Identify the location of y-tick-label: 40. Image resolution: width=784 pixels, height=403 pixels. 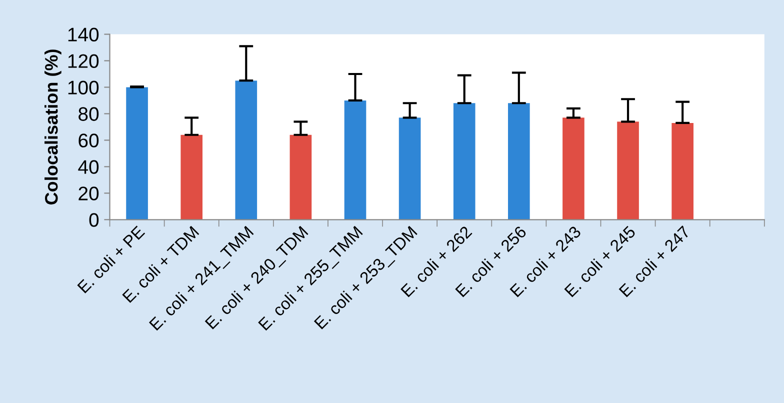
(88, 167).